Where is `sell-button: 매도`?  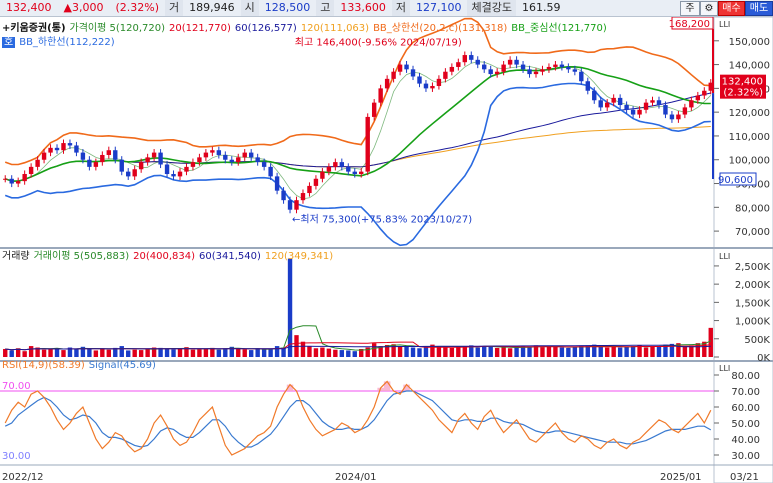
sell-button: 매도 is located at coordinates (759, 8).